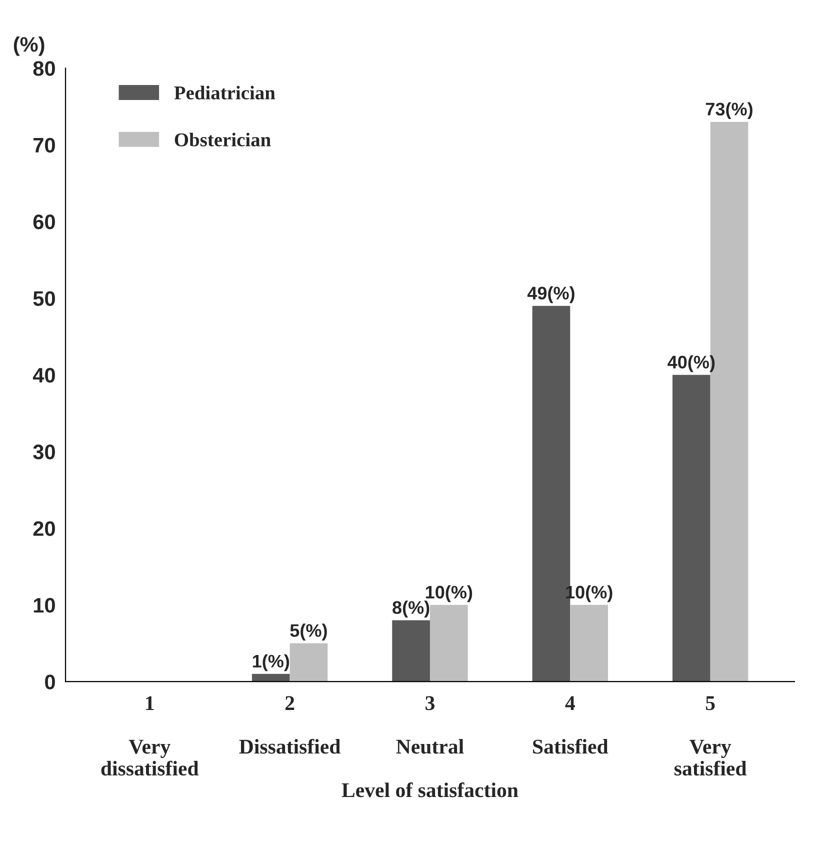 The height and width of the screenshot is (852, 819). I want to click on category-label: 5 Very satisfied, so click(710, 736).